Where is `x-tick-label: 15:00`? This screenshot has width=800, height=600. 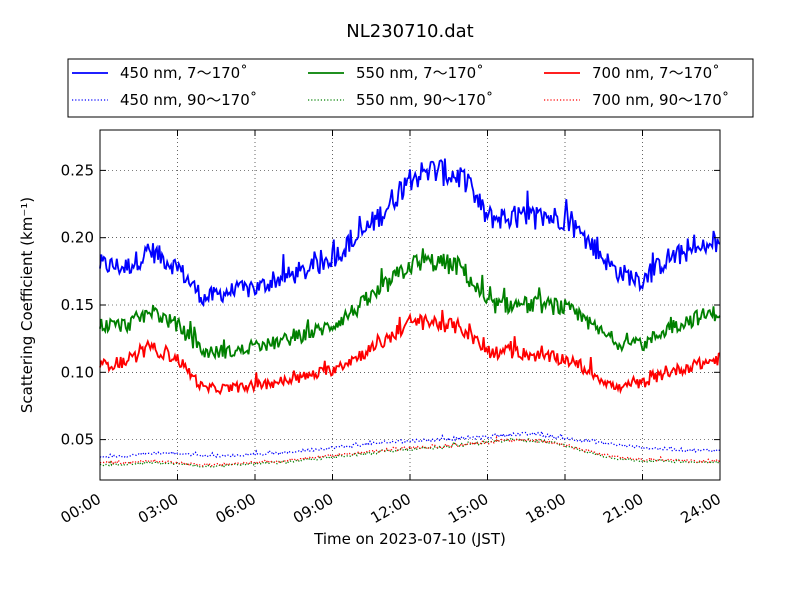 x-tick-label: 15:00 is located at coordinates (468, 508).